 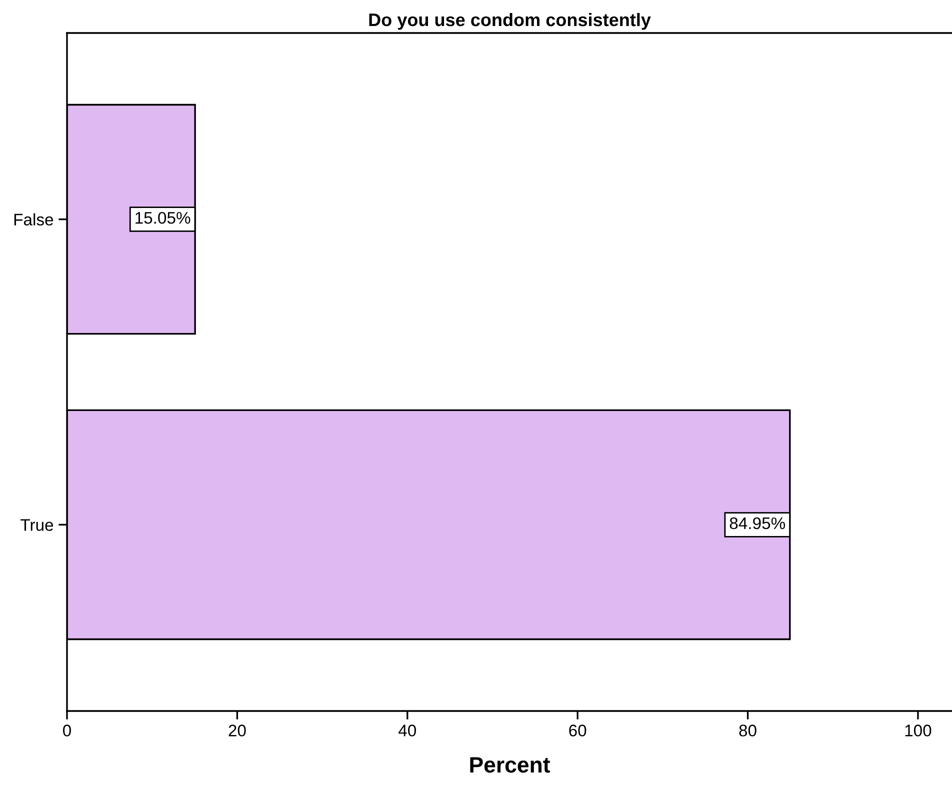 I want to click on y-tick-label: False, so click(x=34, y=219).